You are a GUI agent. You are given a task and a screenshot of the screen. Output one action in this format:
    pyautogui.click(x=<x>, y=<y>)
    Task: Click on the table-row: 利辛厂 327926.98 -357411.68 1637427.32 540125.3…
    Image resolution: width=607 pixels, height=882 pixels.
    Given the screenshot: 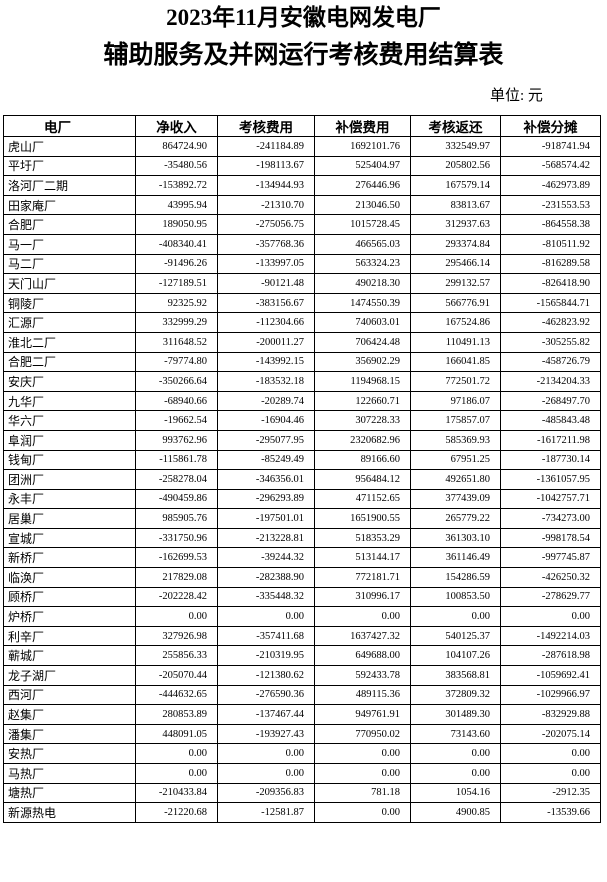 What is the action you would take?
    pyautogui.click(x=302, y=636)
    